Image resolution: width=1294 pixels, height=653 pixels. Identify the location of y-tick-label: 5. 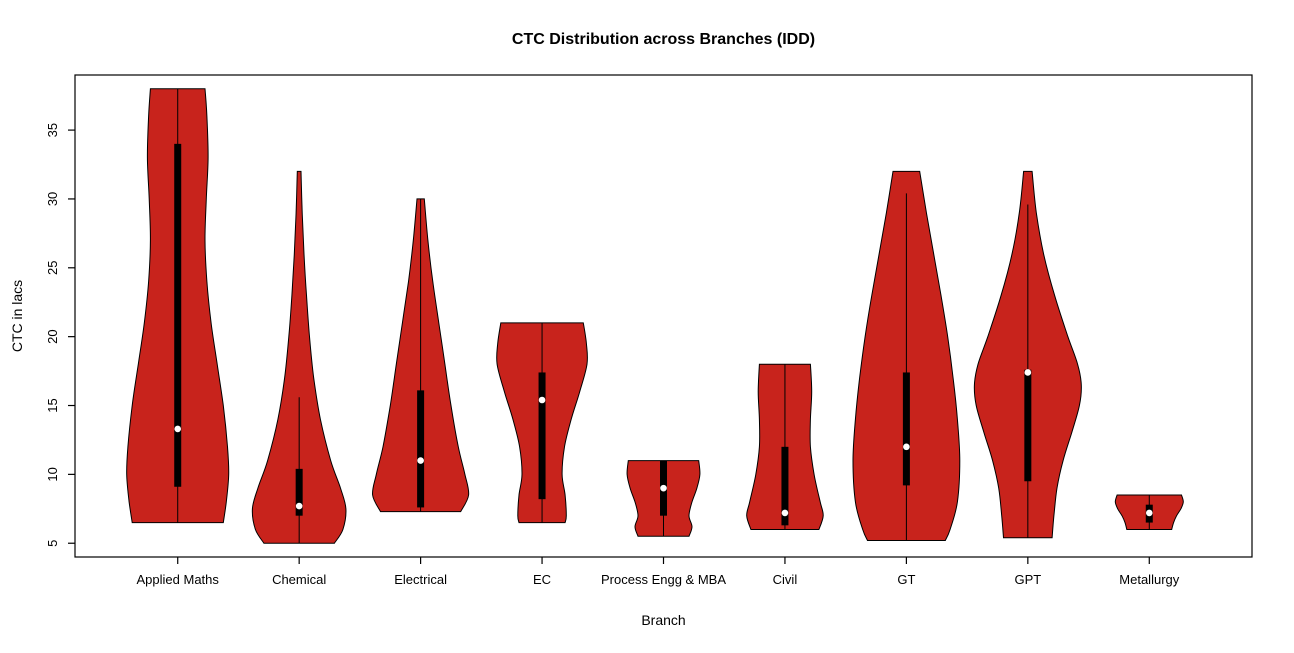
(52, 543).